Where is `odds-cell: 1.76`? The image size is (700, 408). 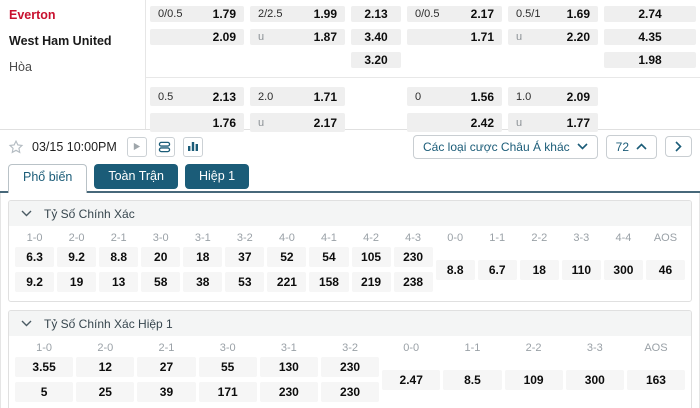 odds-cell: 1.76 is located at coordinates (197, 122).